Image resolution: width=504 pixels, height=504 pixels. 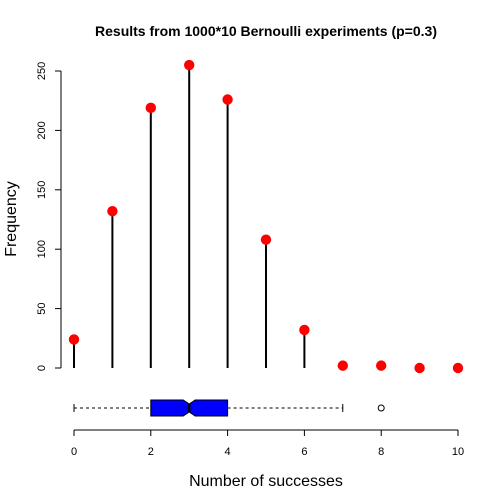 I want to click on y-tick-label: 50, so click(x=42, y=308).